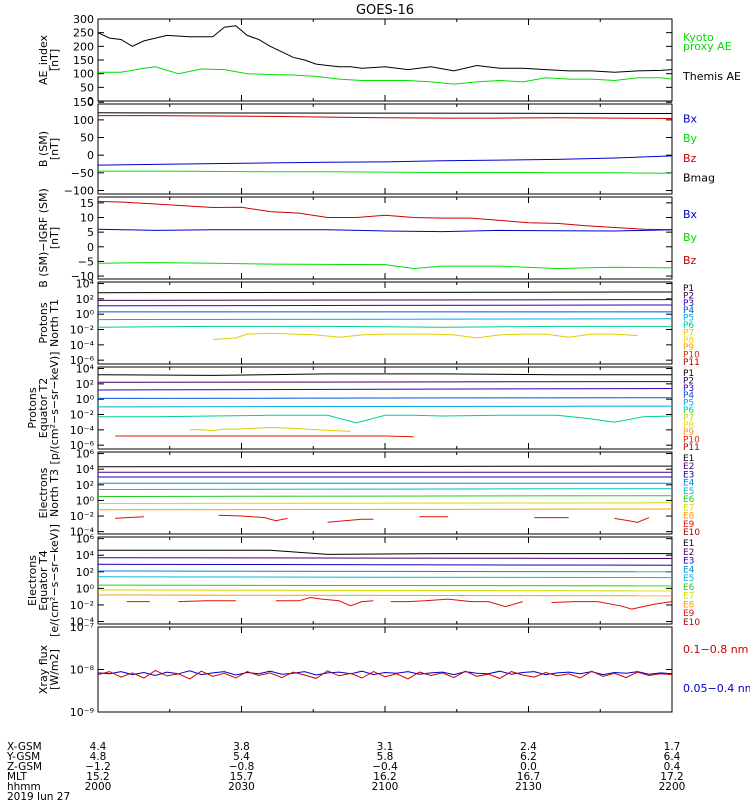 The height and width of the screenshot is (800, 750). What do you see at coordinates (688, 319) in the screenshot?
I see `legend-item: P5` at bounding box center [688, 319].